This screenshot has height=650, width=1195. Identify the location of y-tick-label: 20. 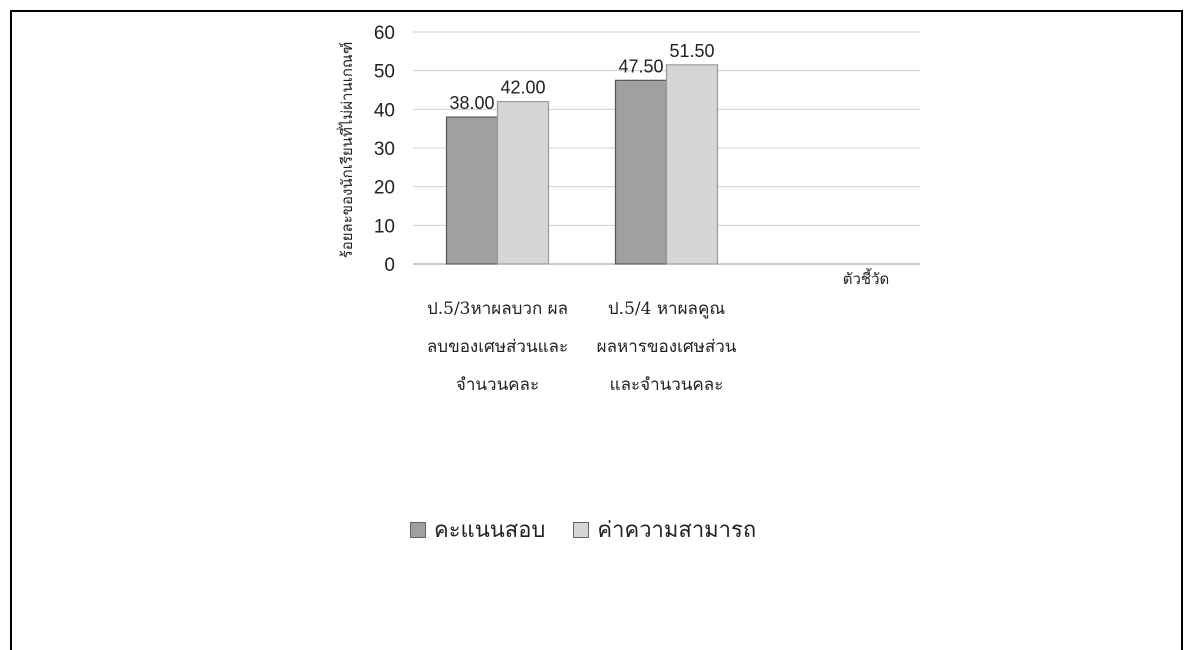
(384, 188).